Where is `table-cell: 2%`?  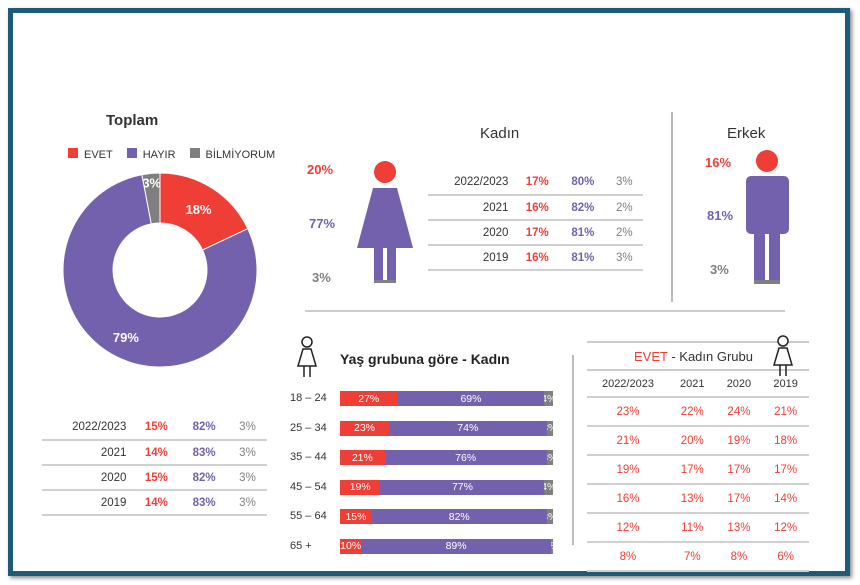 table-cell: 2% is located at coordinates (624, 208).